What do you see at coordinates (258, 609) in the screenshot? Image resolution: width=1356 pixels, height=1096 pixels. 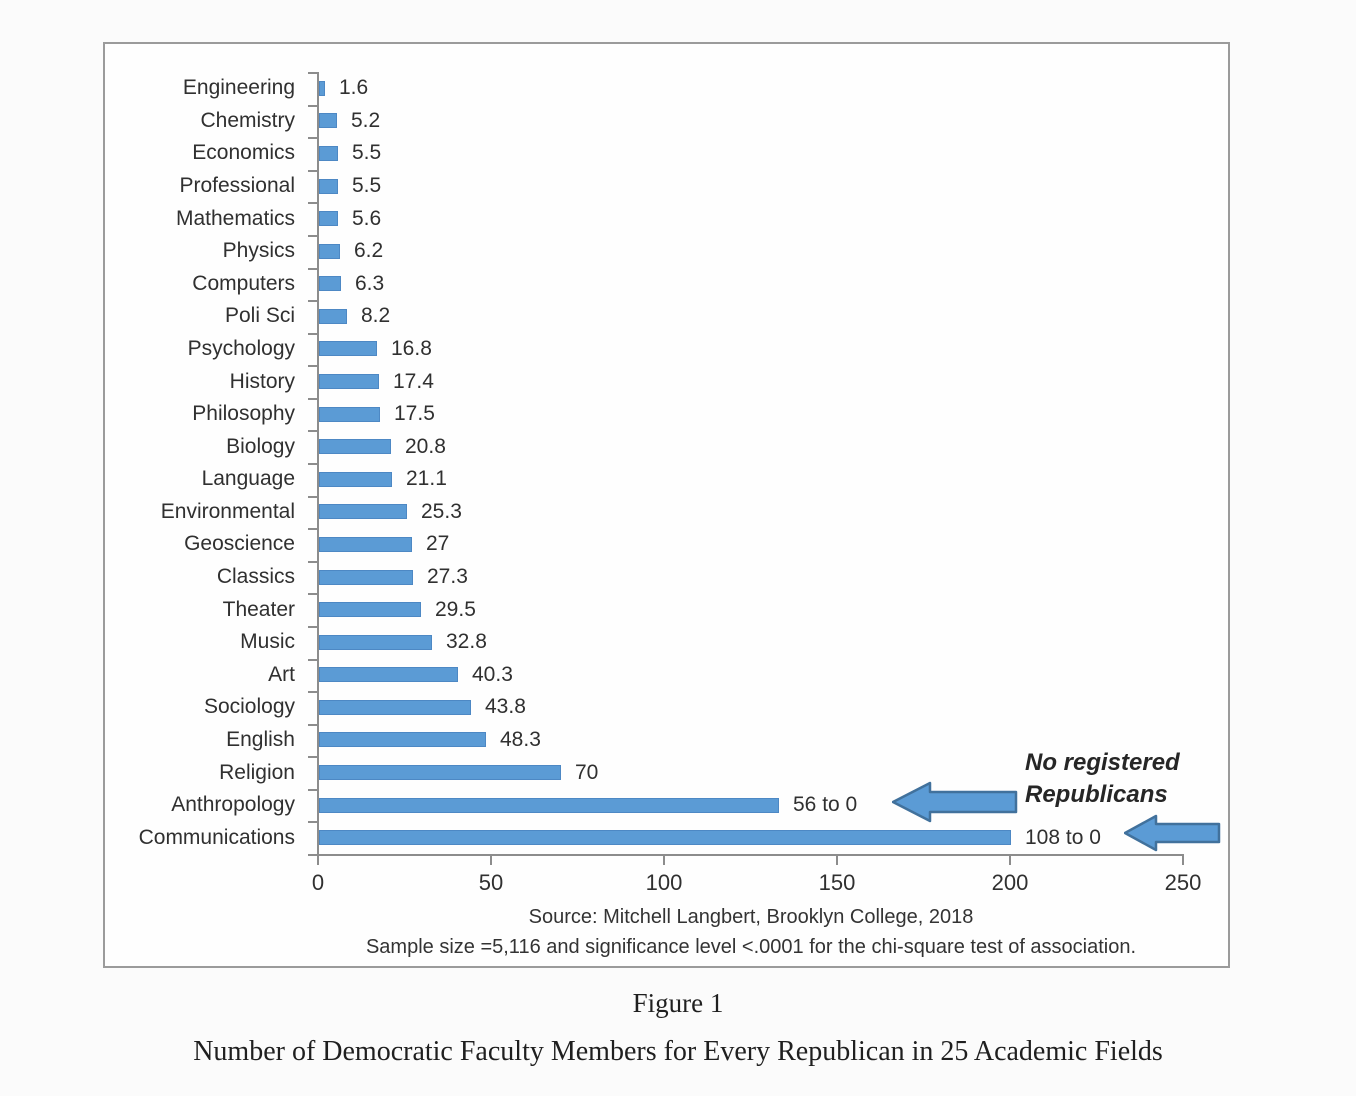 I see `category-label: Theater` at bounding box center [258, 609].